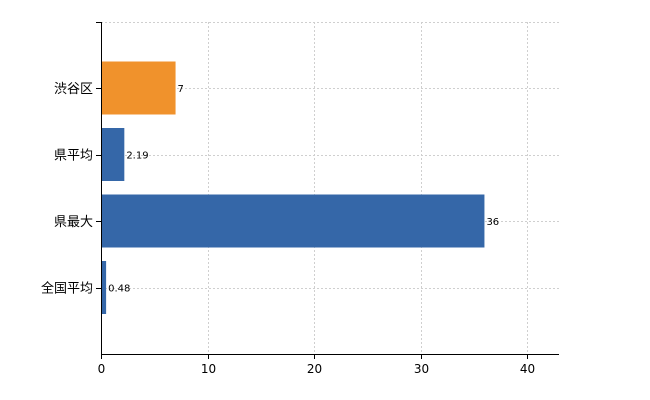 The image size is (650, 400). Describe the element at coordinates (102, 369) in the screenshot. I see `x-tick-label: 0` at that location.